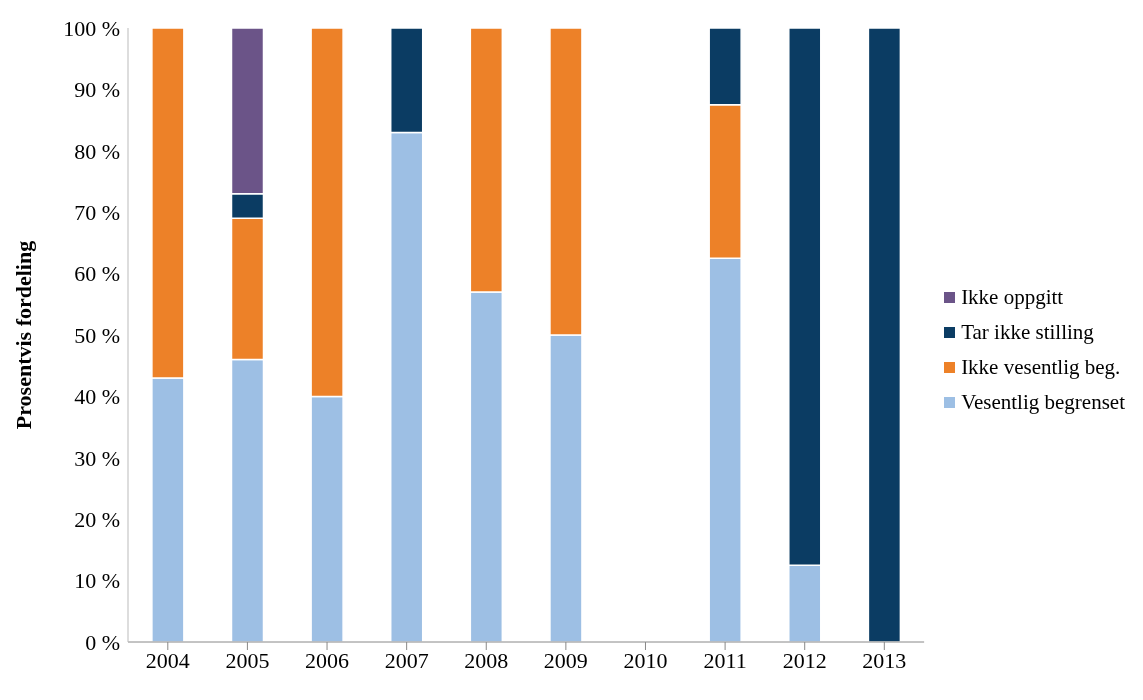 This screenshot has height=700, width=1143. I want to click on x-tick-label: 2005, so click(247, 660).